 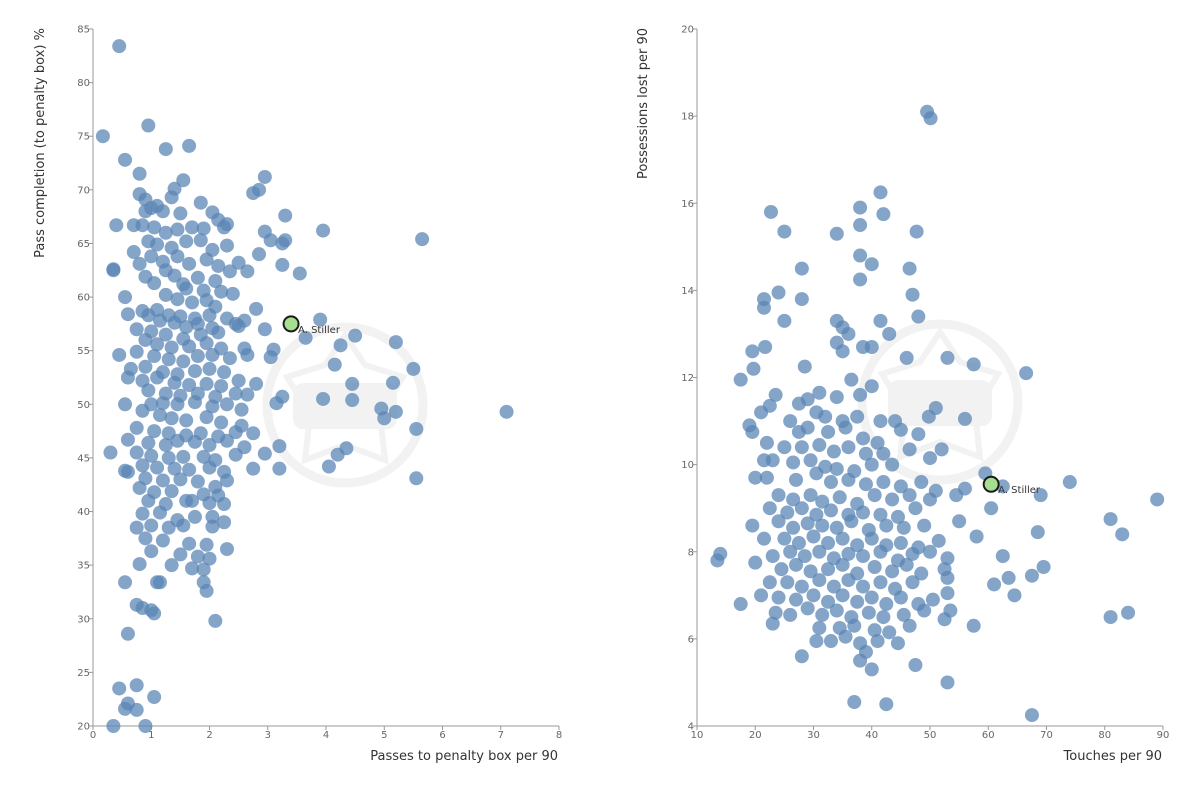 I want to click on highlight-point-label: A. Stiller, so click(x=319, y=330).